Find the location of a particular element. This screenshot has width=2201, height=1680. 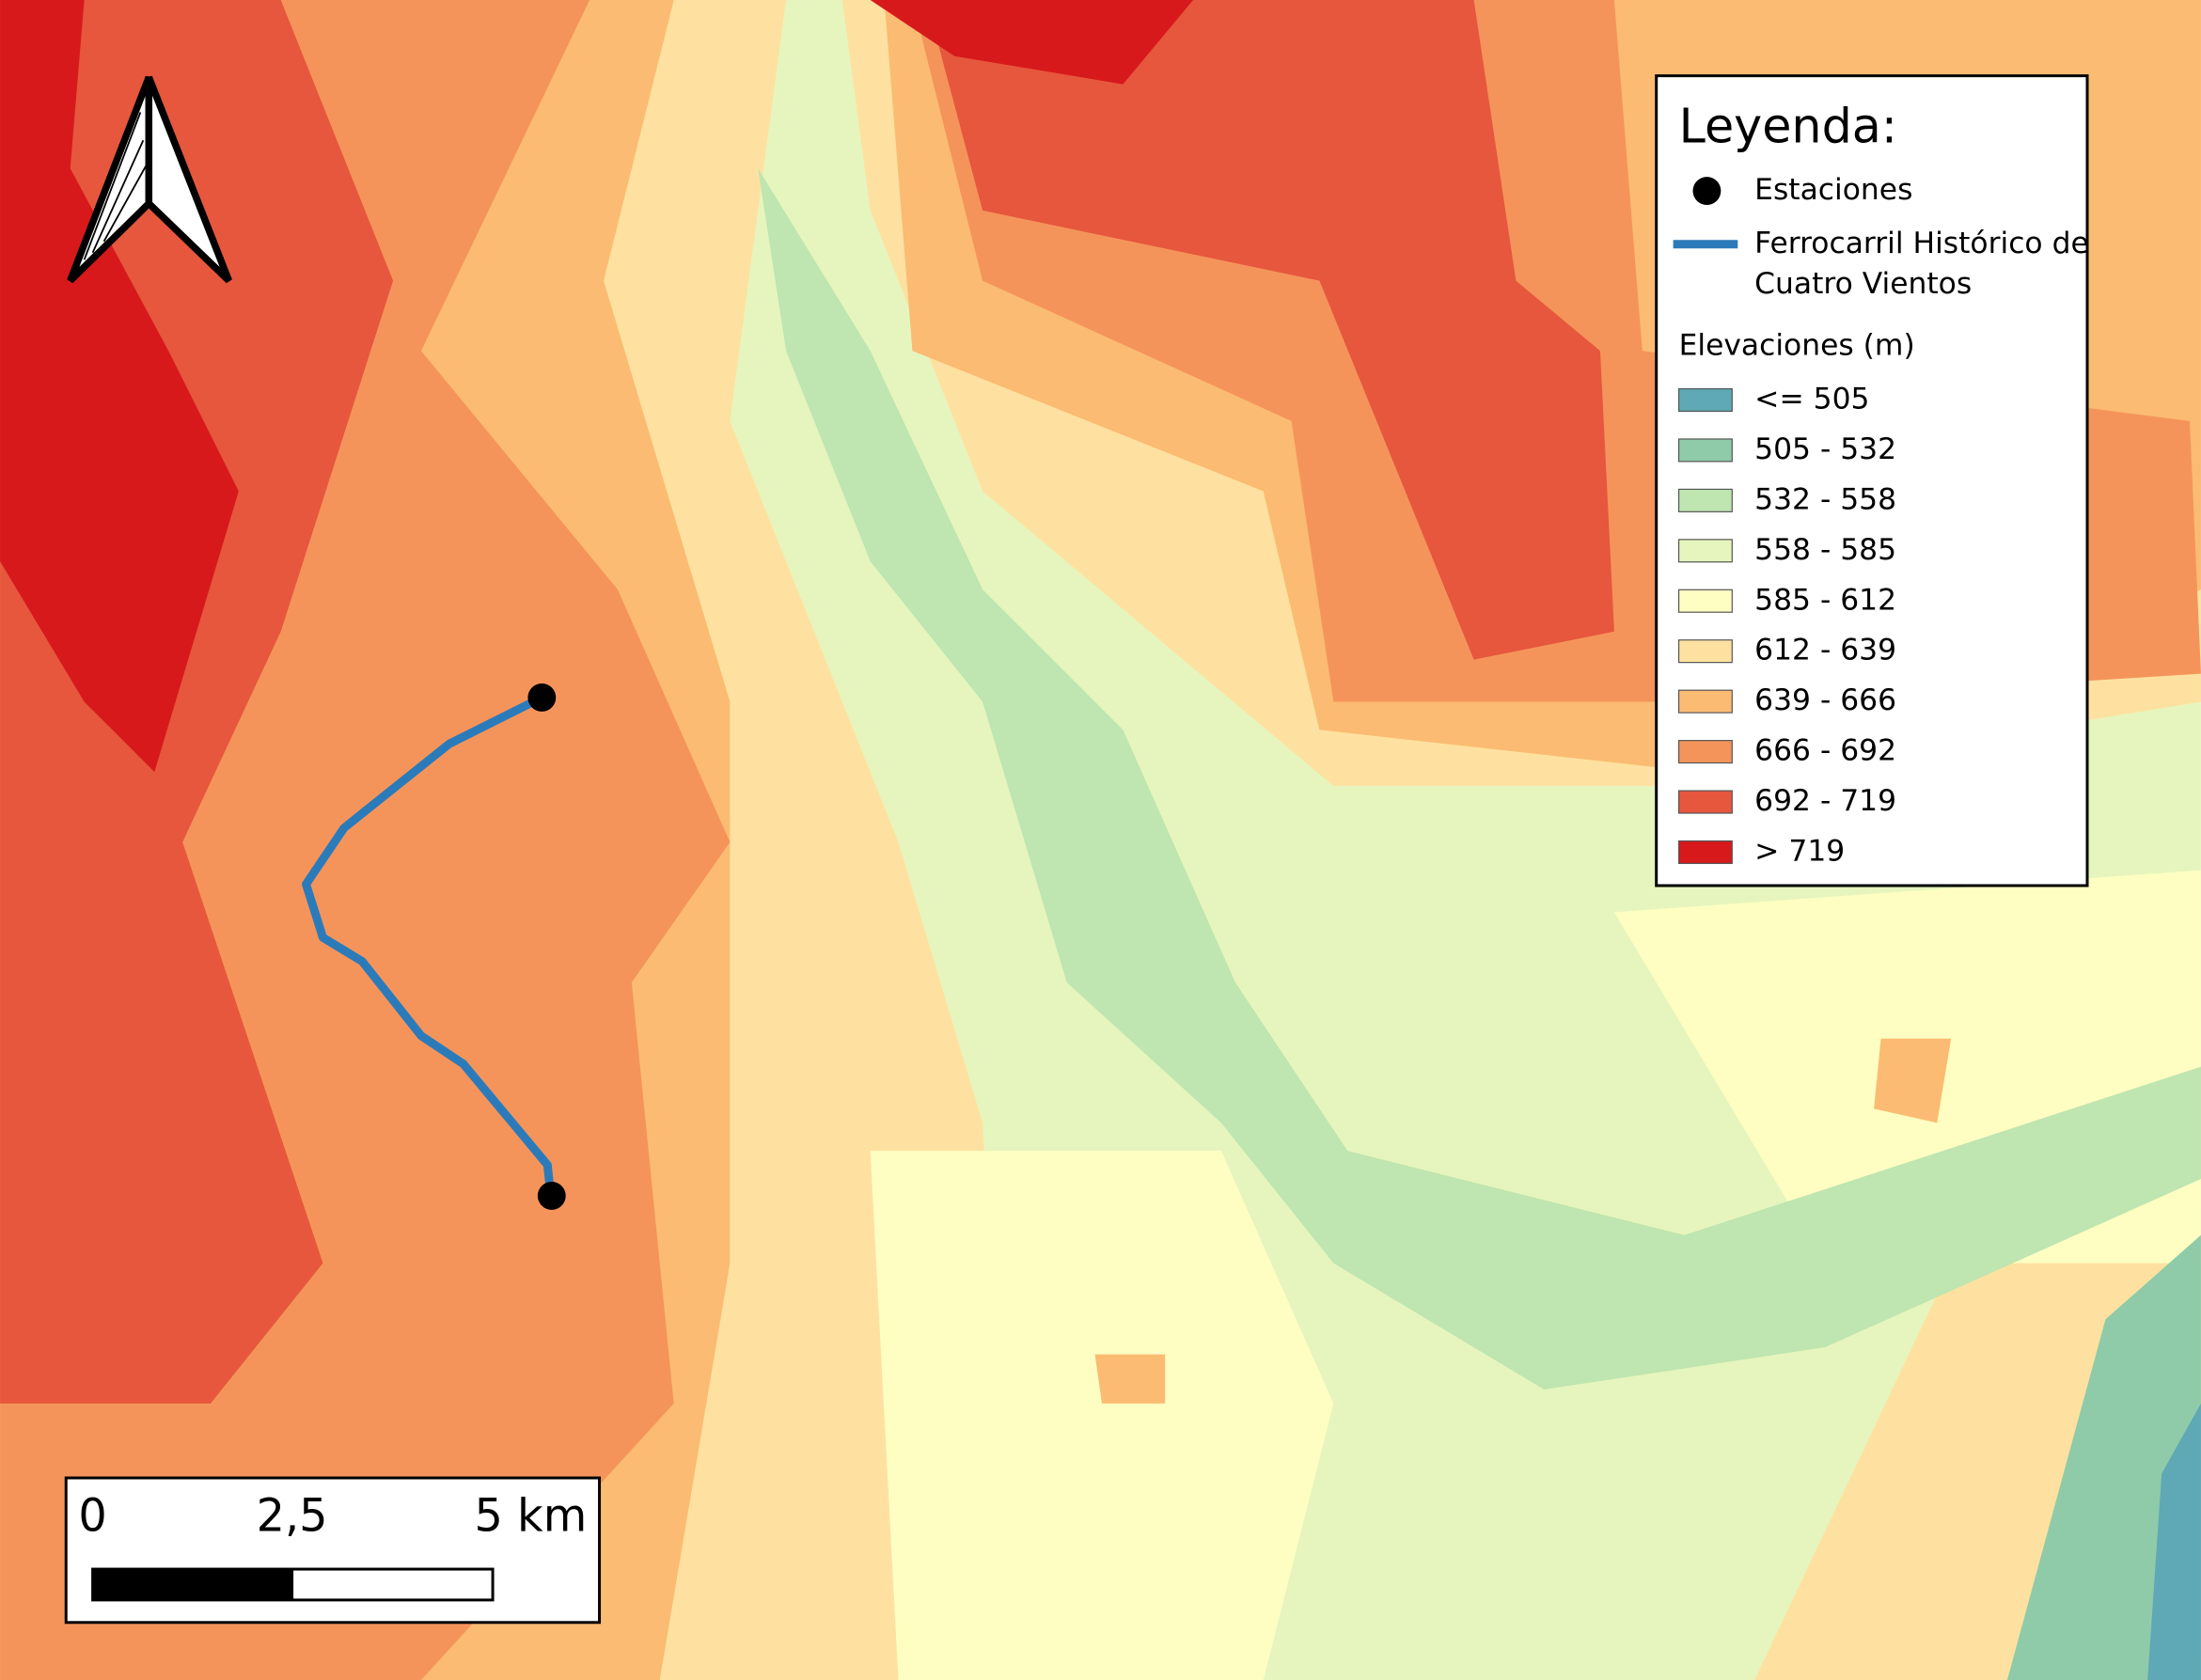

legend-label: Ferrocarril Histórico de is located at coordinates (1921, 243).